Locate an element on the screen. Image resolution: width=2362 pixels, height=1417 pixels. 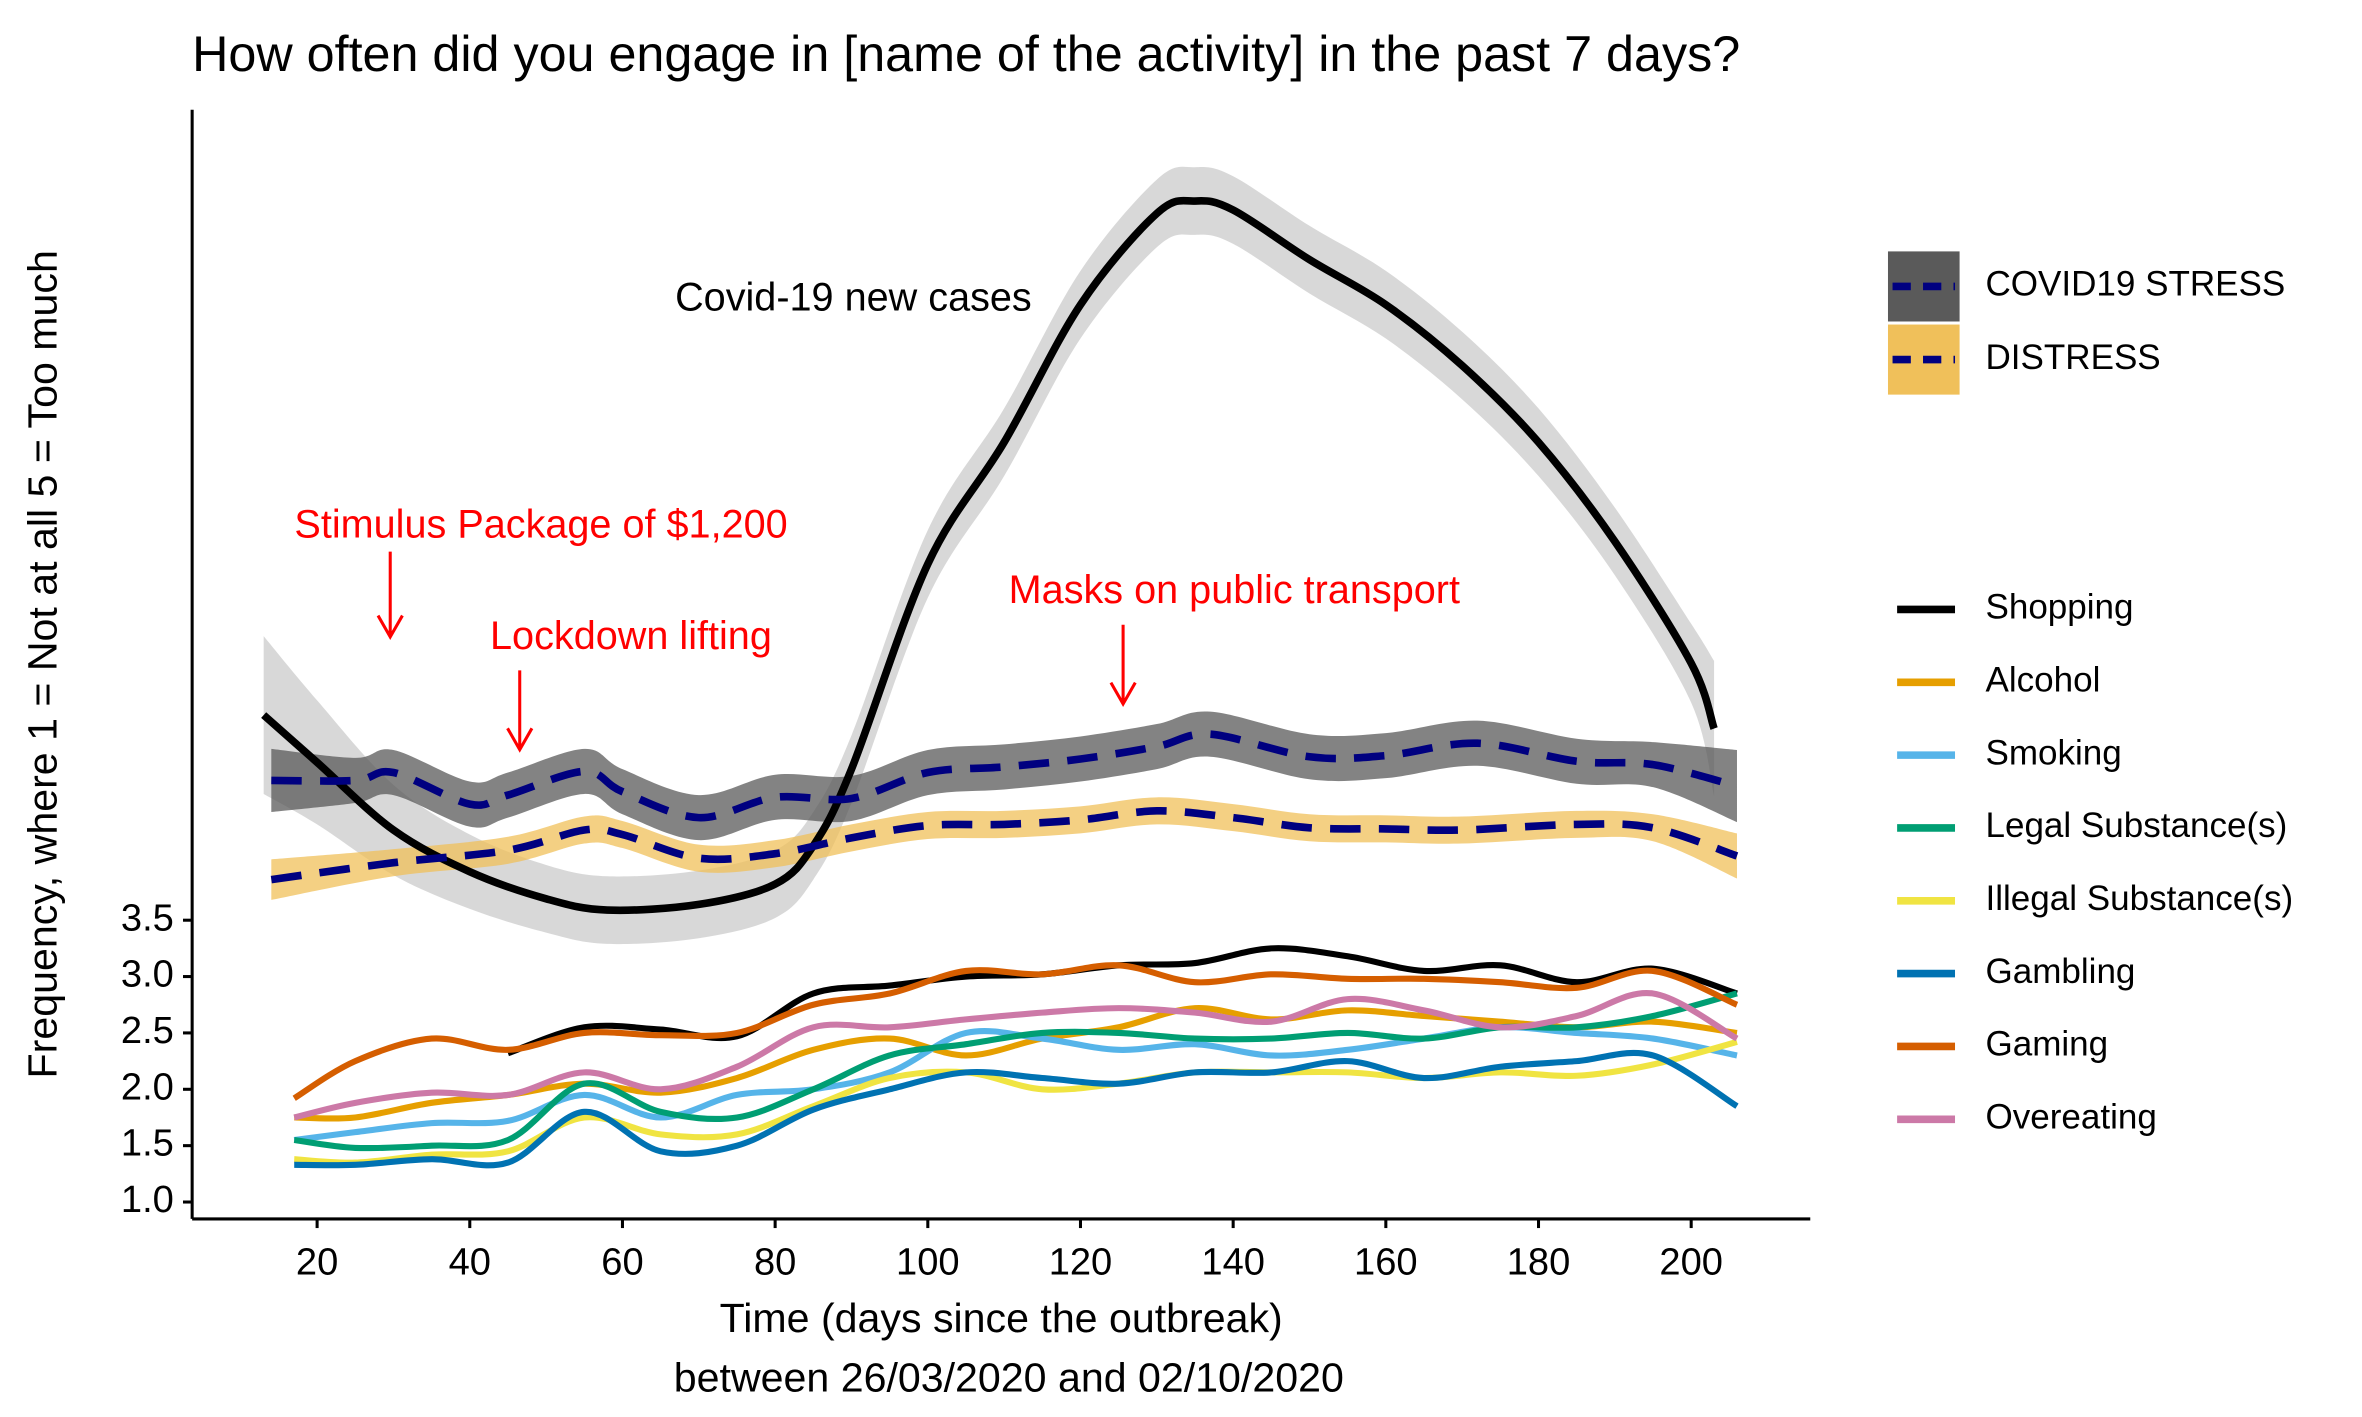
x-tick-label: 20 is located at coordinates (317, 1263).